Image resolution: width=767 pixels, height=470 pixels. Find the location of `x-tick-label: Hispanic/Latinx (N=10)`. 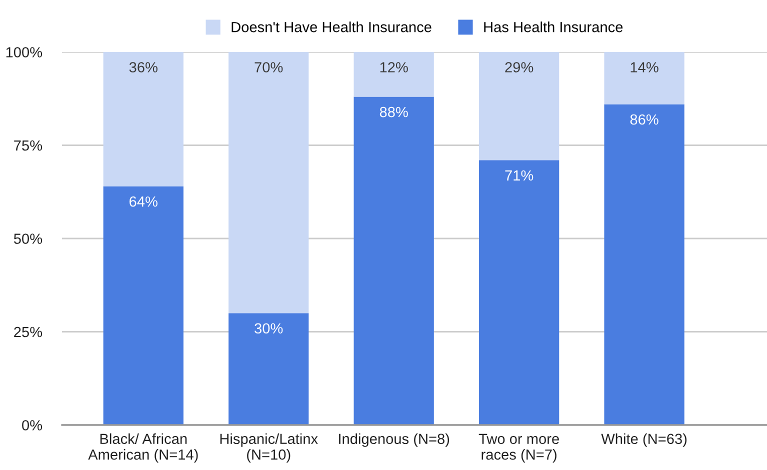

x-tick-label: Hispanic/Latinx (N=10) is located at coordinates (269, 448).